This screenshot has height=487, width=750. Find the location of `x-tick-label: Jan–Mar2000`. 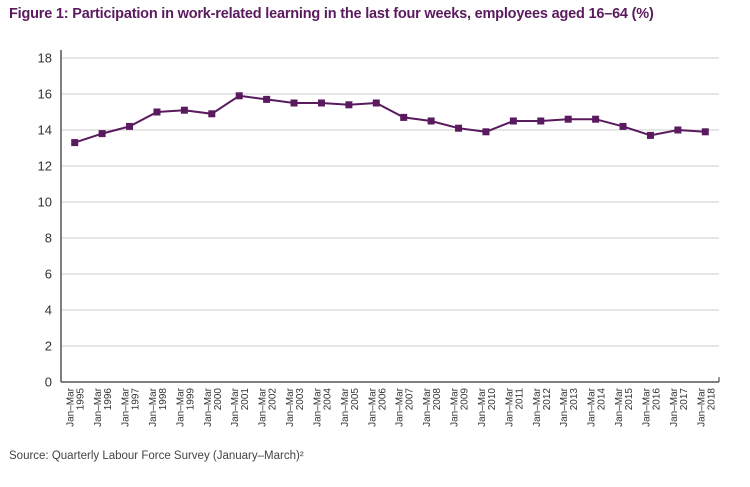

x-tick-label: Jan–Mar2000 is located at coordinates (213, 407).